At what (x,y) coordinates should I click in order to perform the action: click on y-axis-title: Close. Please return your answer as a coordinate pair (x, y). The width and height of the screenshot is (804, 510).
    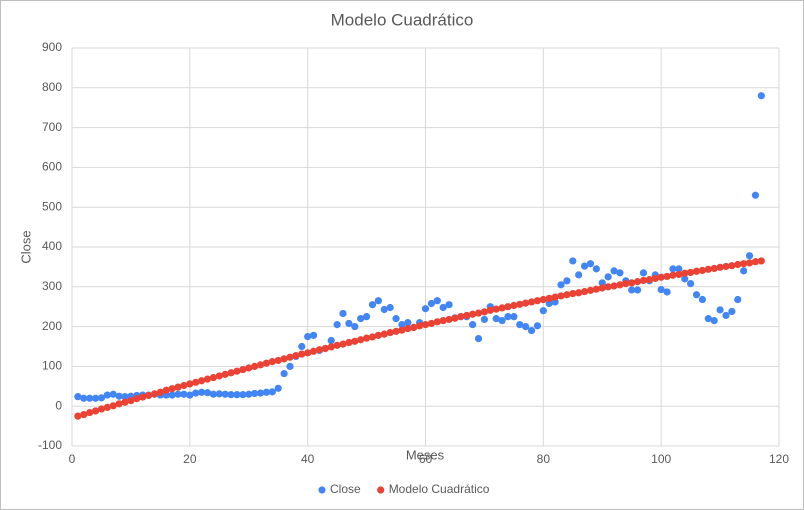
    Looking at the image, I should click on (25, 246).